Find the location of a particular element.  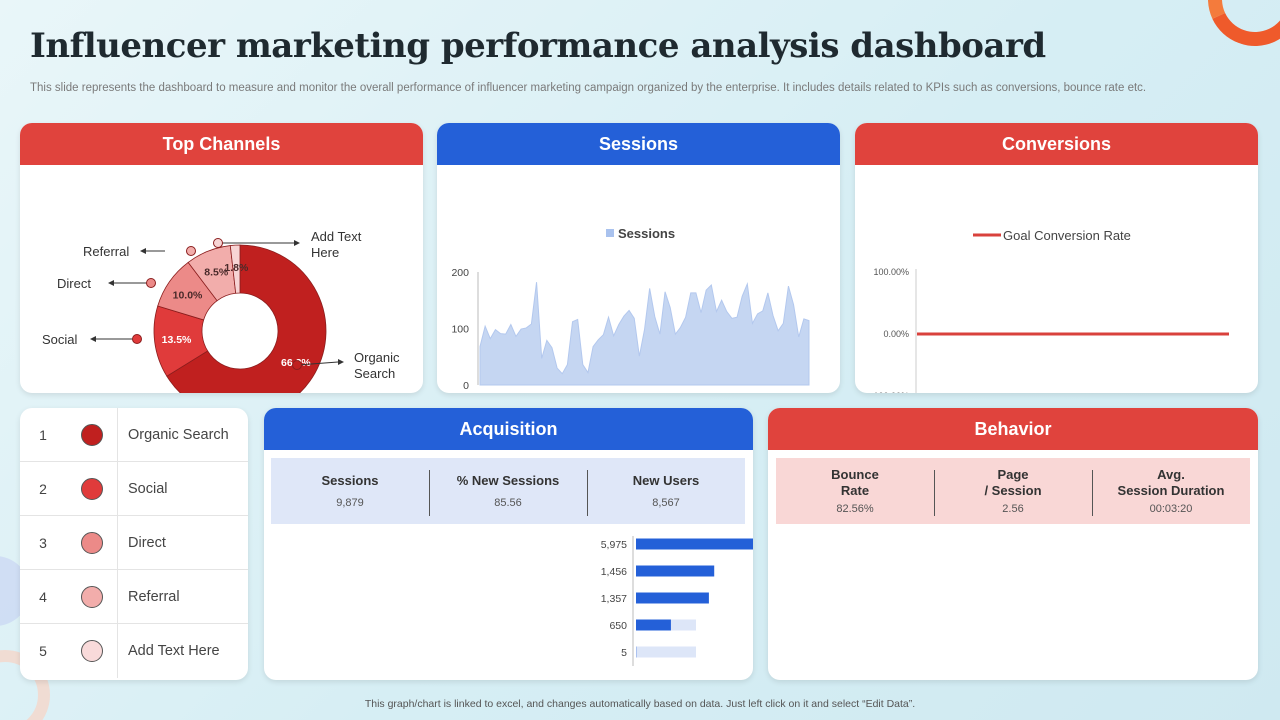

acquisition-bar-label: 650 is located at coordinates (618, 626).